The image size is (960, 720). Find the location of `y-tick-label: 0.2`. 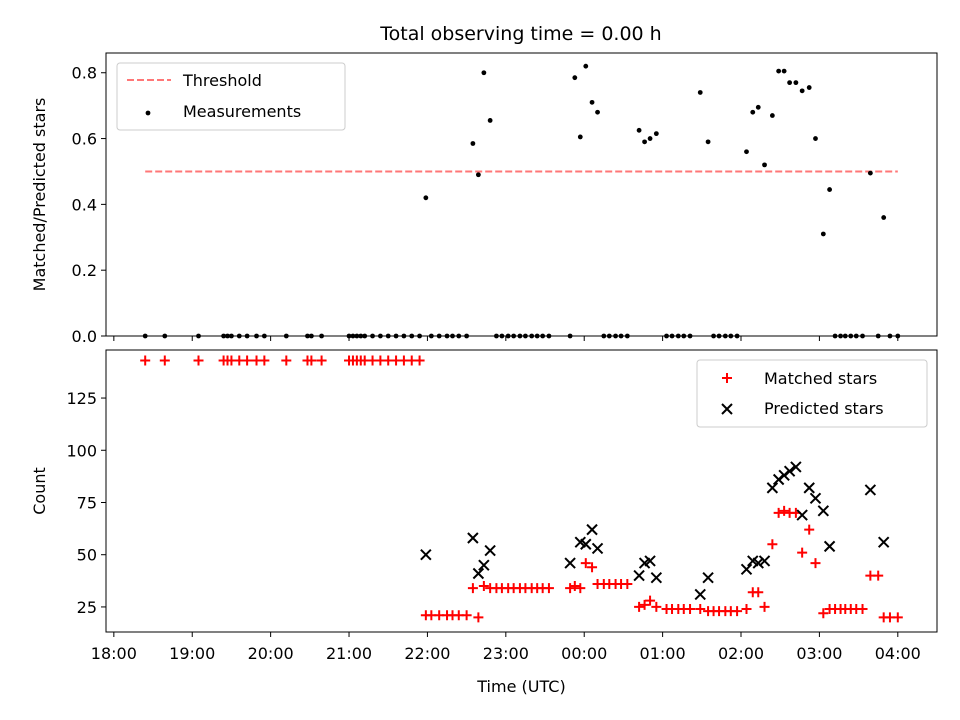

y-tick-label: 0.2 is located at coordinates (84, 270).